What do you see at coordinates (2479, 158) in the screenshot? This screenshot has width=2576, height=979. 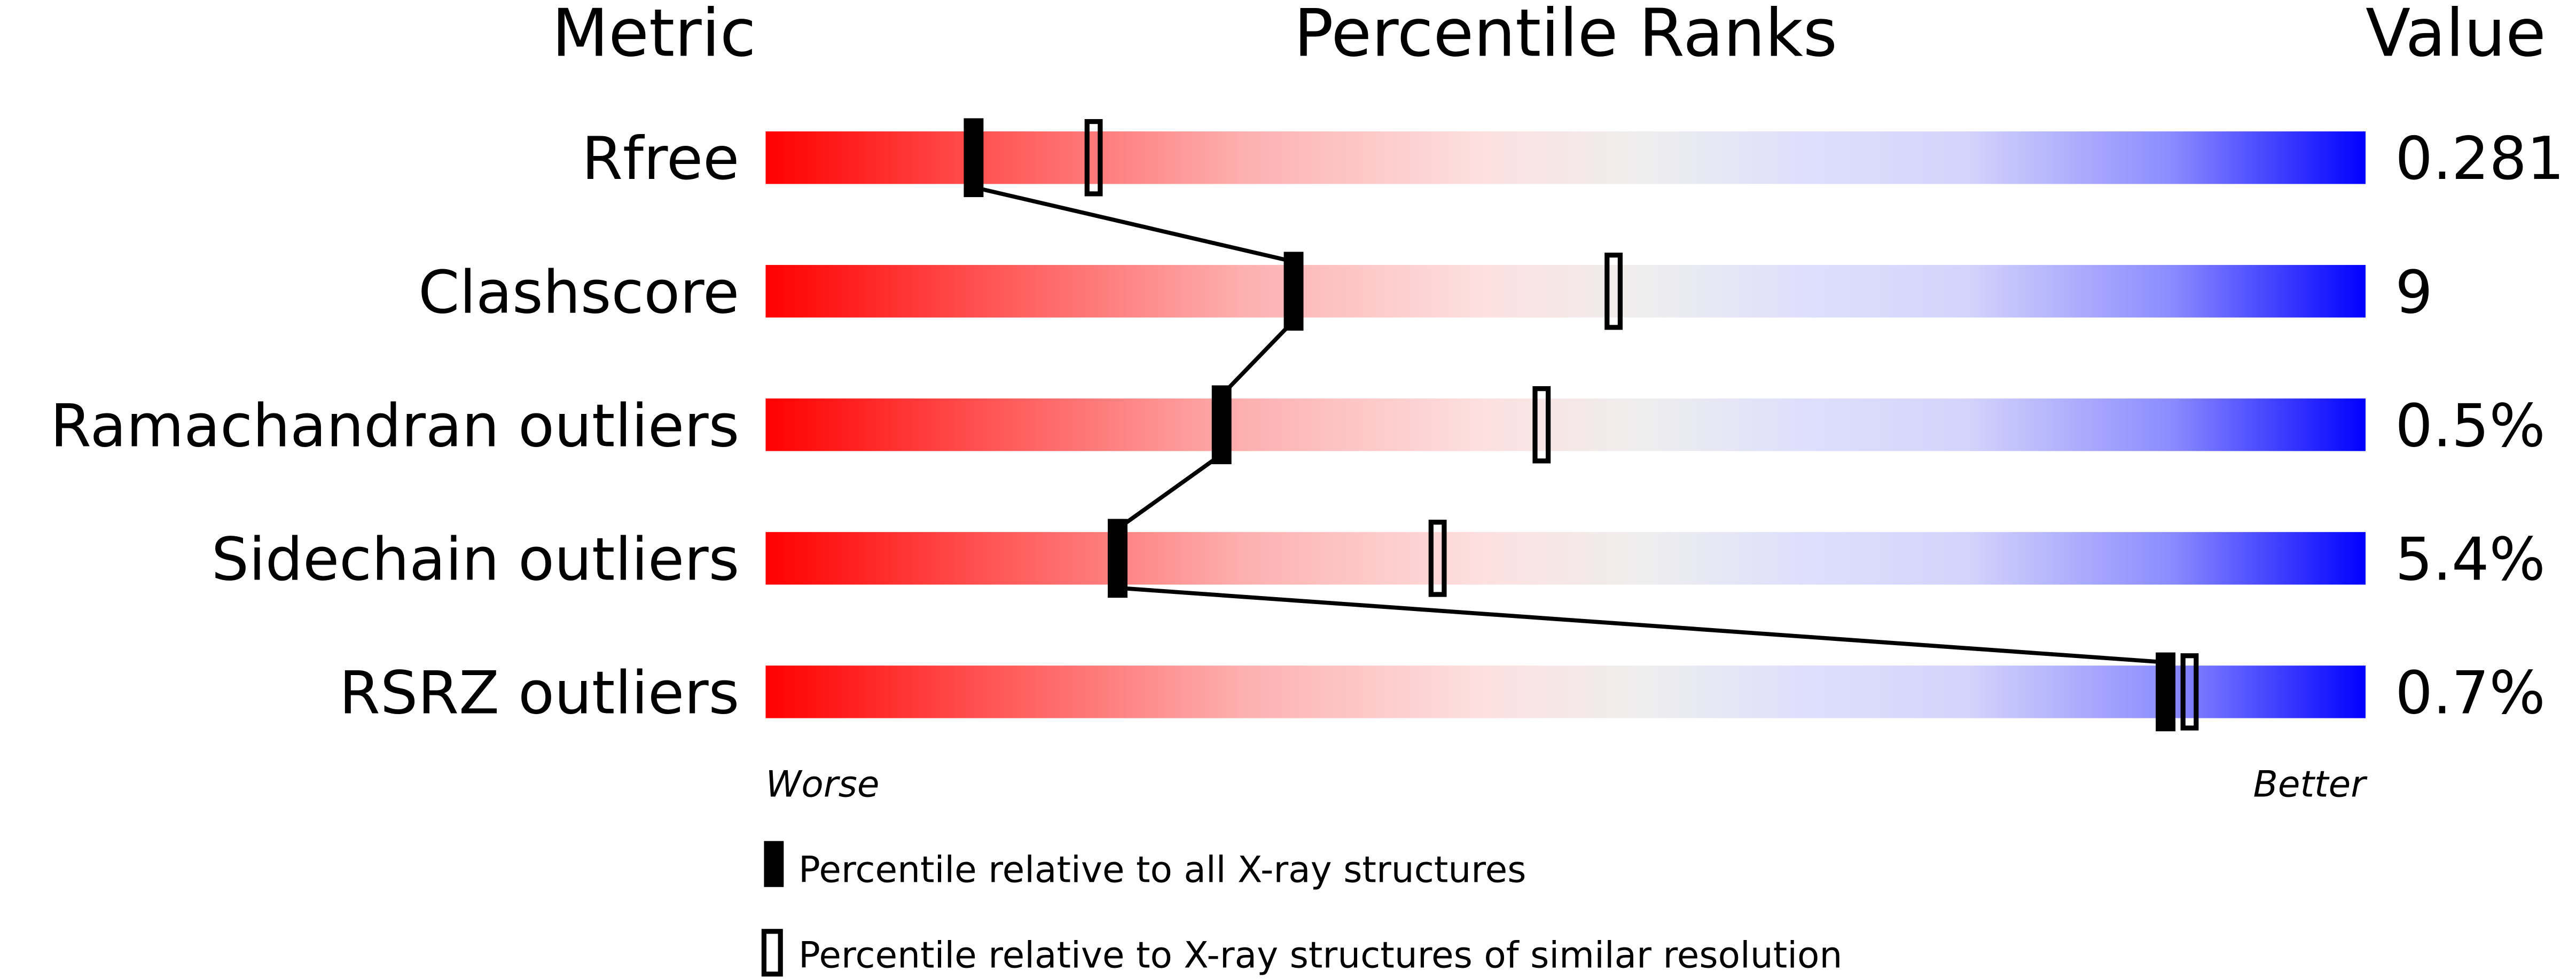 I see `metric-value: 0.281` at bounding box center [2479, 158].